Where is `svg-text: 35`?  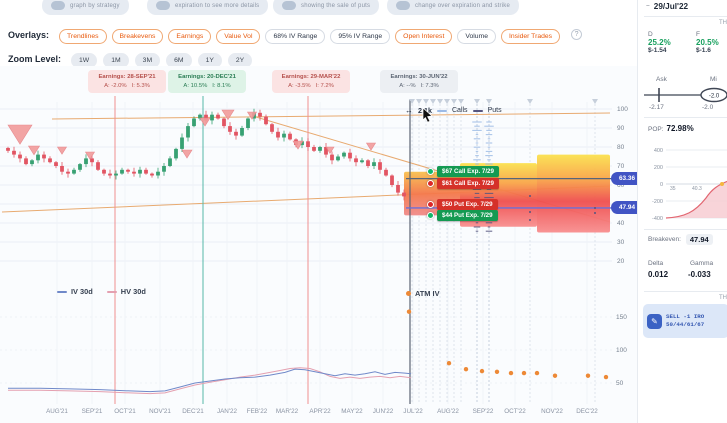 svg-text: 35 is located at coordinates (673, 189).